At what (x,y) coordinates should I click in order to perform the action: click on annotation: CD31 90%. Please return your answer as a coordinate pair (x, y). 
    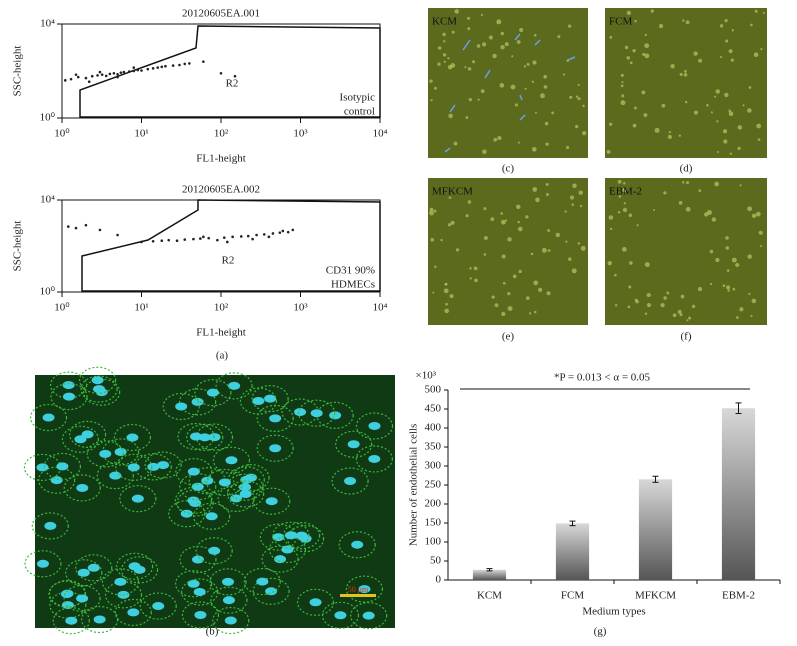
    Looking at the image, I should click on (350, 271).